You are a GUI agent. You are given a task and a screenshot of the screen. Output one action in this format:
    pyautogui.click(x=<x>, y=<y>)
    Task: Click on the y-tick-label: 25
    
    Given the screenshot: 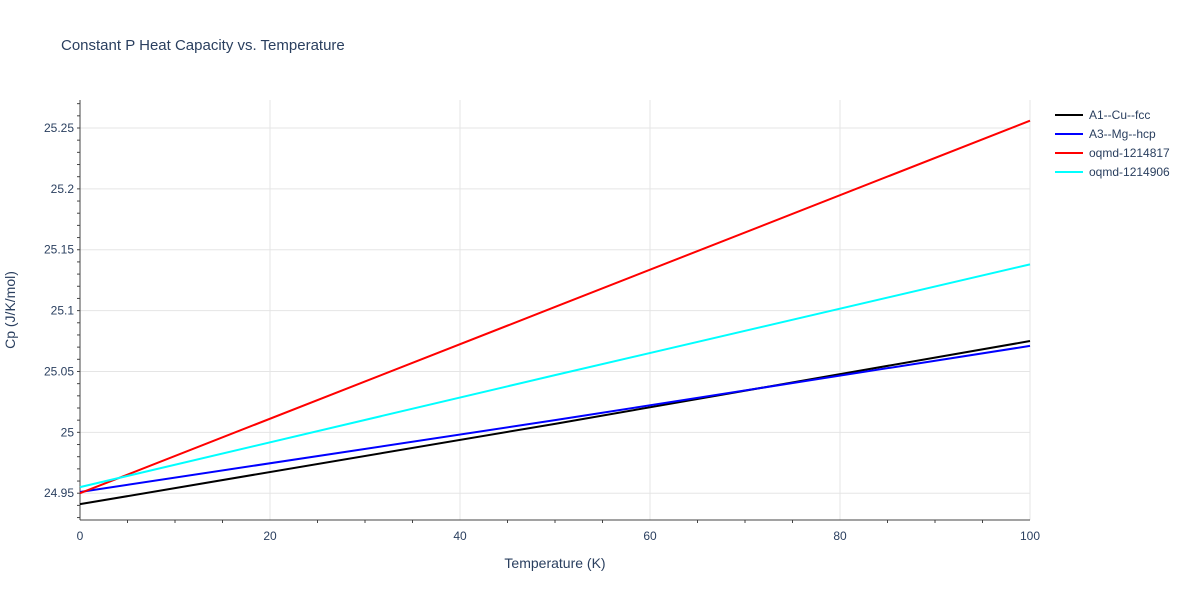 What is the action you would take?
    pyautogui.click(x=68, y=432)
    